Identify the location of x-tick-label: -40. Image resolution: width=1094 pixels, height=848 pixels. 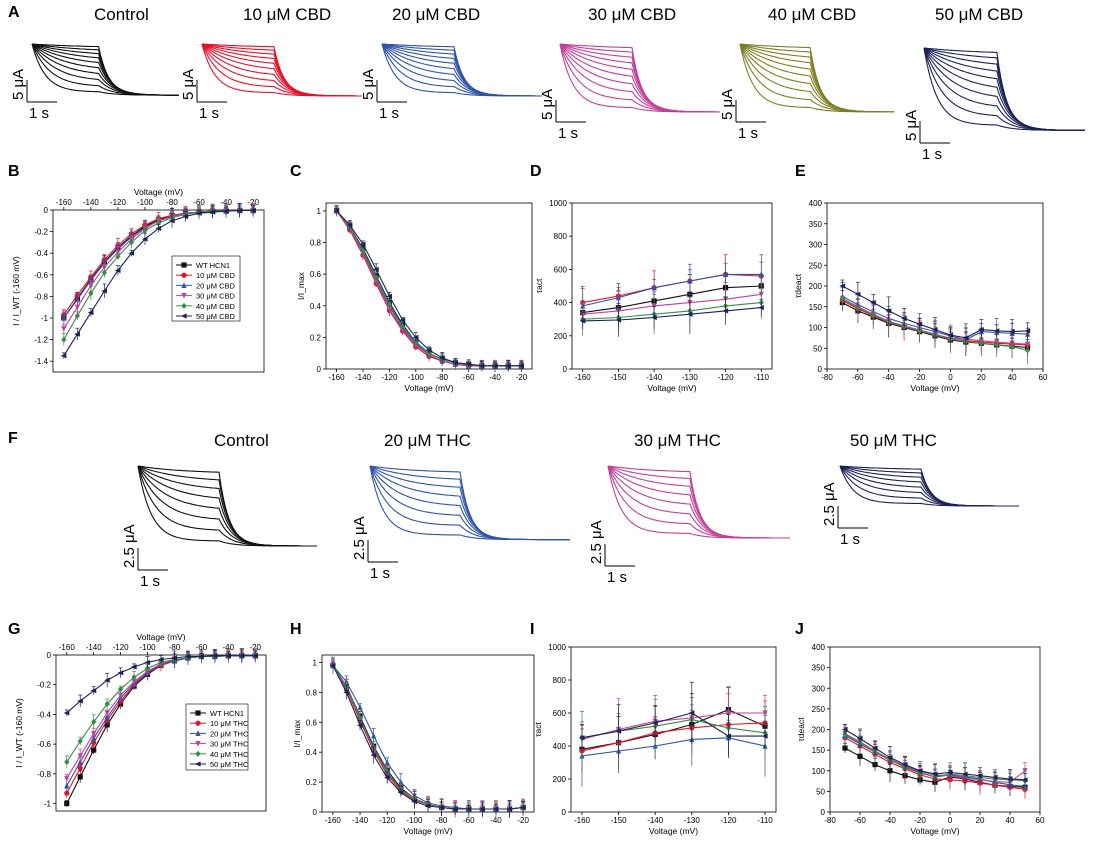
(496, 820).